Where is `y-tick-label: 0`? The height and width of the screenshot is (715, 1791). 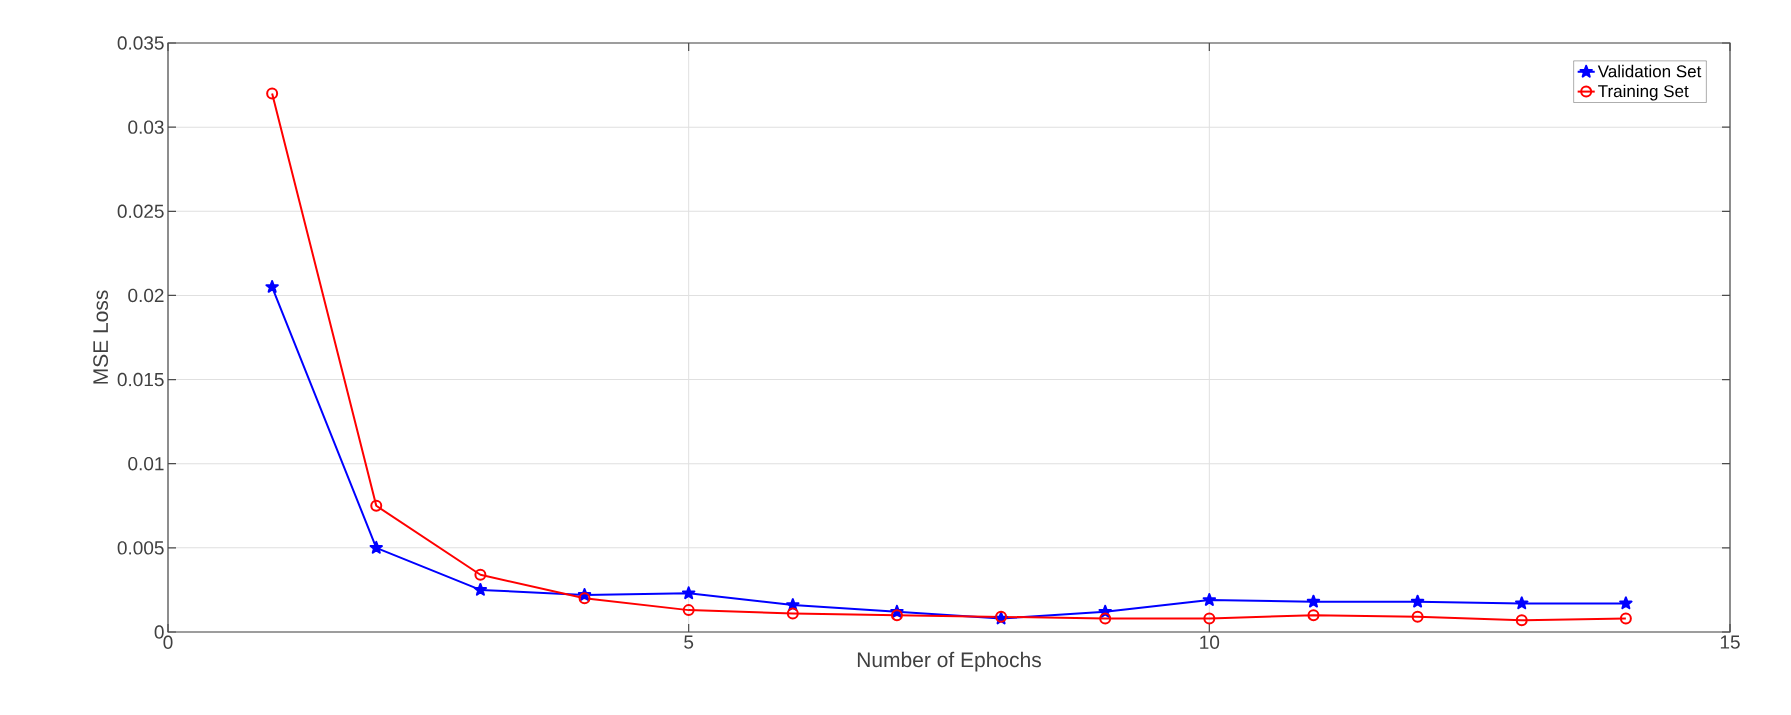
y-tick-label: 0 is located at coordinates (159, 632).